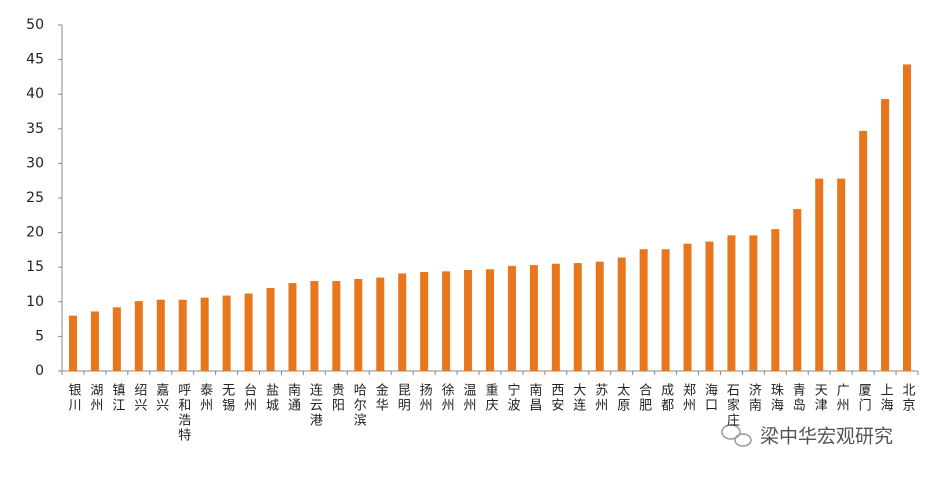  What do you see at coordinates (512, 397) in the screenshot?
I see `x-tick-label: 宁波` at bounding box center [512, 397].